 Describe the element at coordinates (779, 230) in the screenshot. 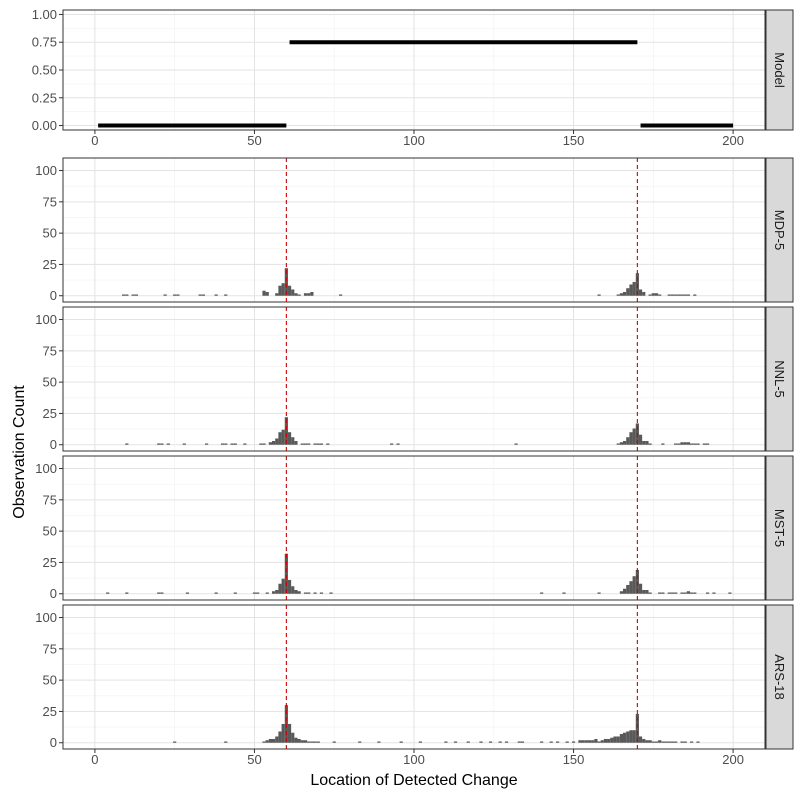

I see `facet-strip-label: MDP-5` at that location.